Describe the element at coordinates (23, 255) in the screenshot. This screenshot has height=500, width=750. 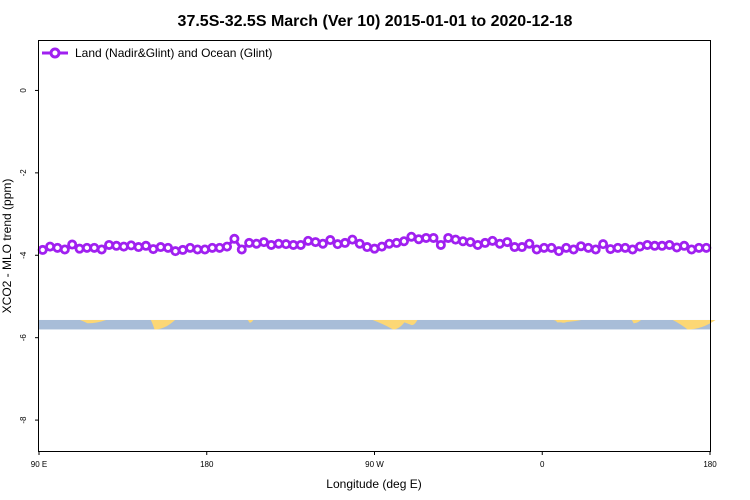
I see `y-tick-label: -4` at that location.